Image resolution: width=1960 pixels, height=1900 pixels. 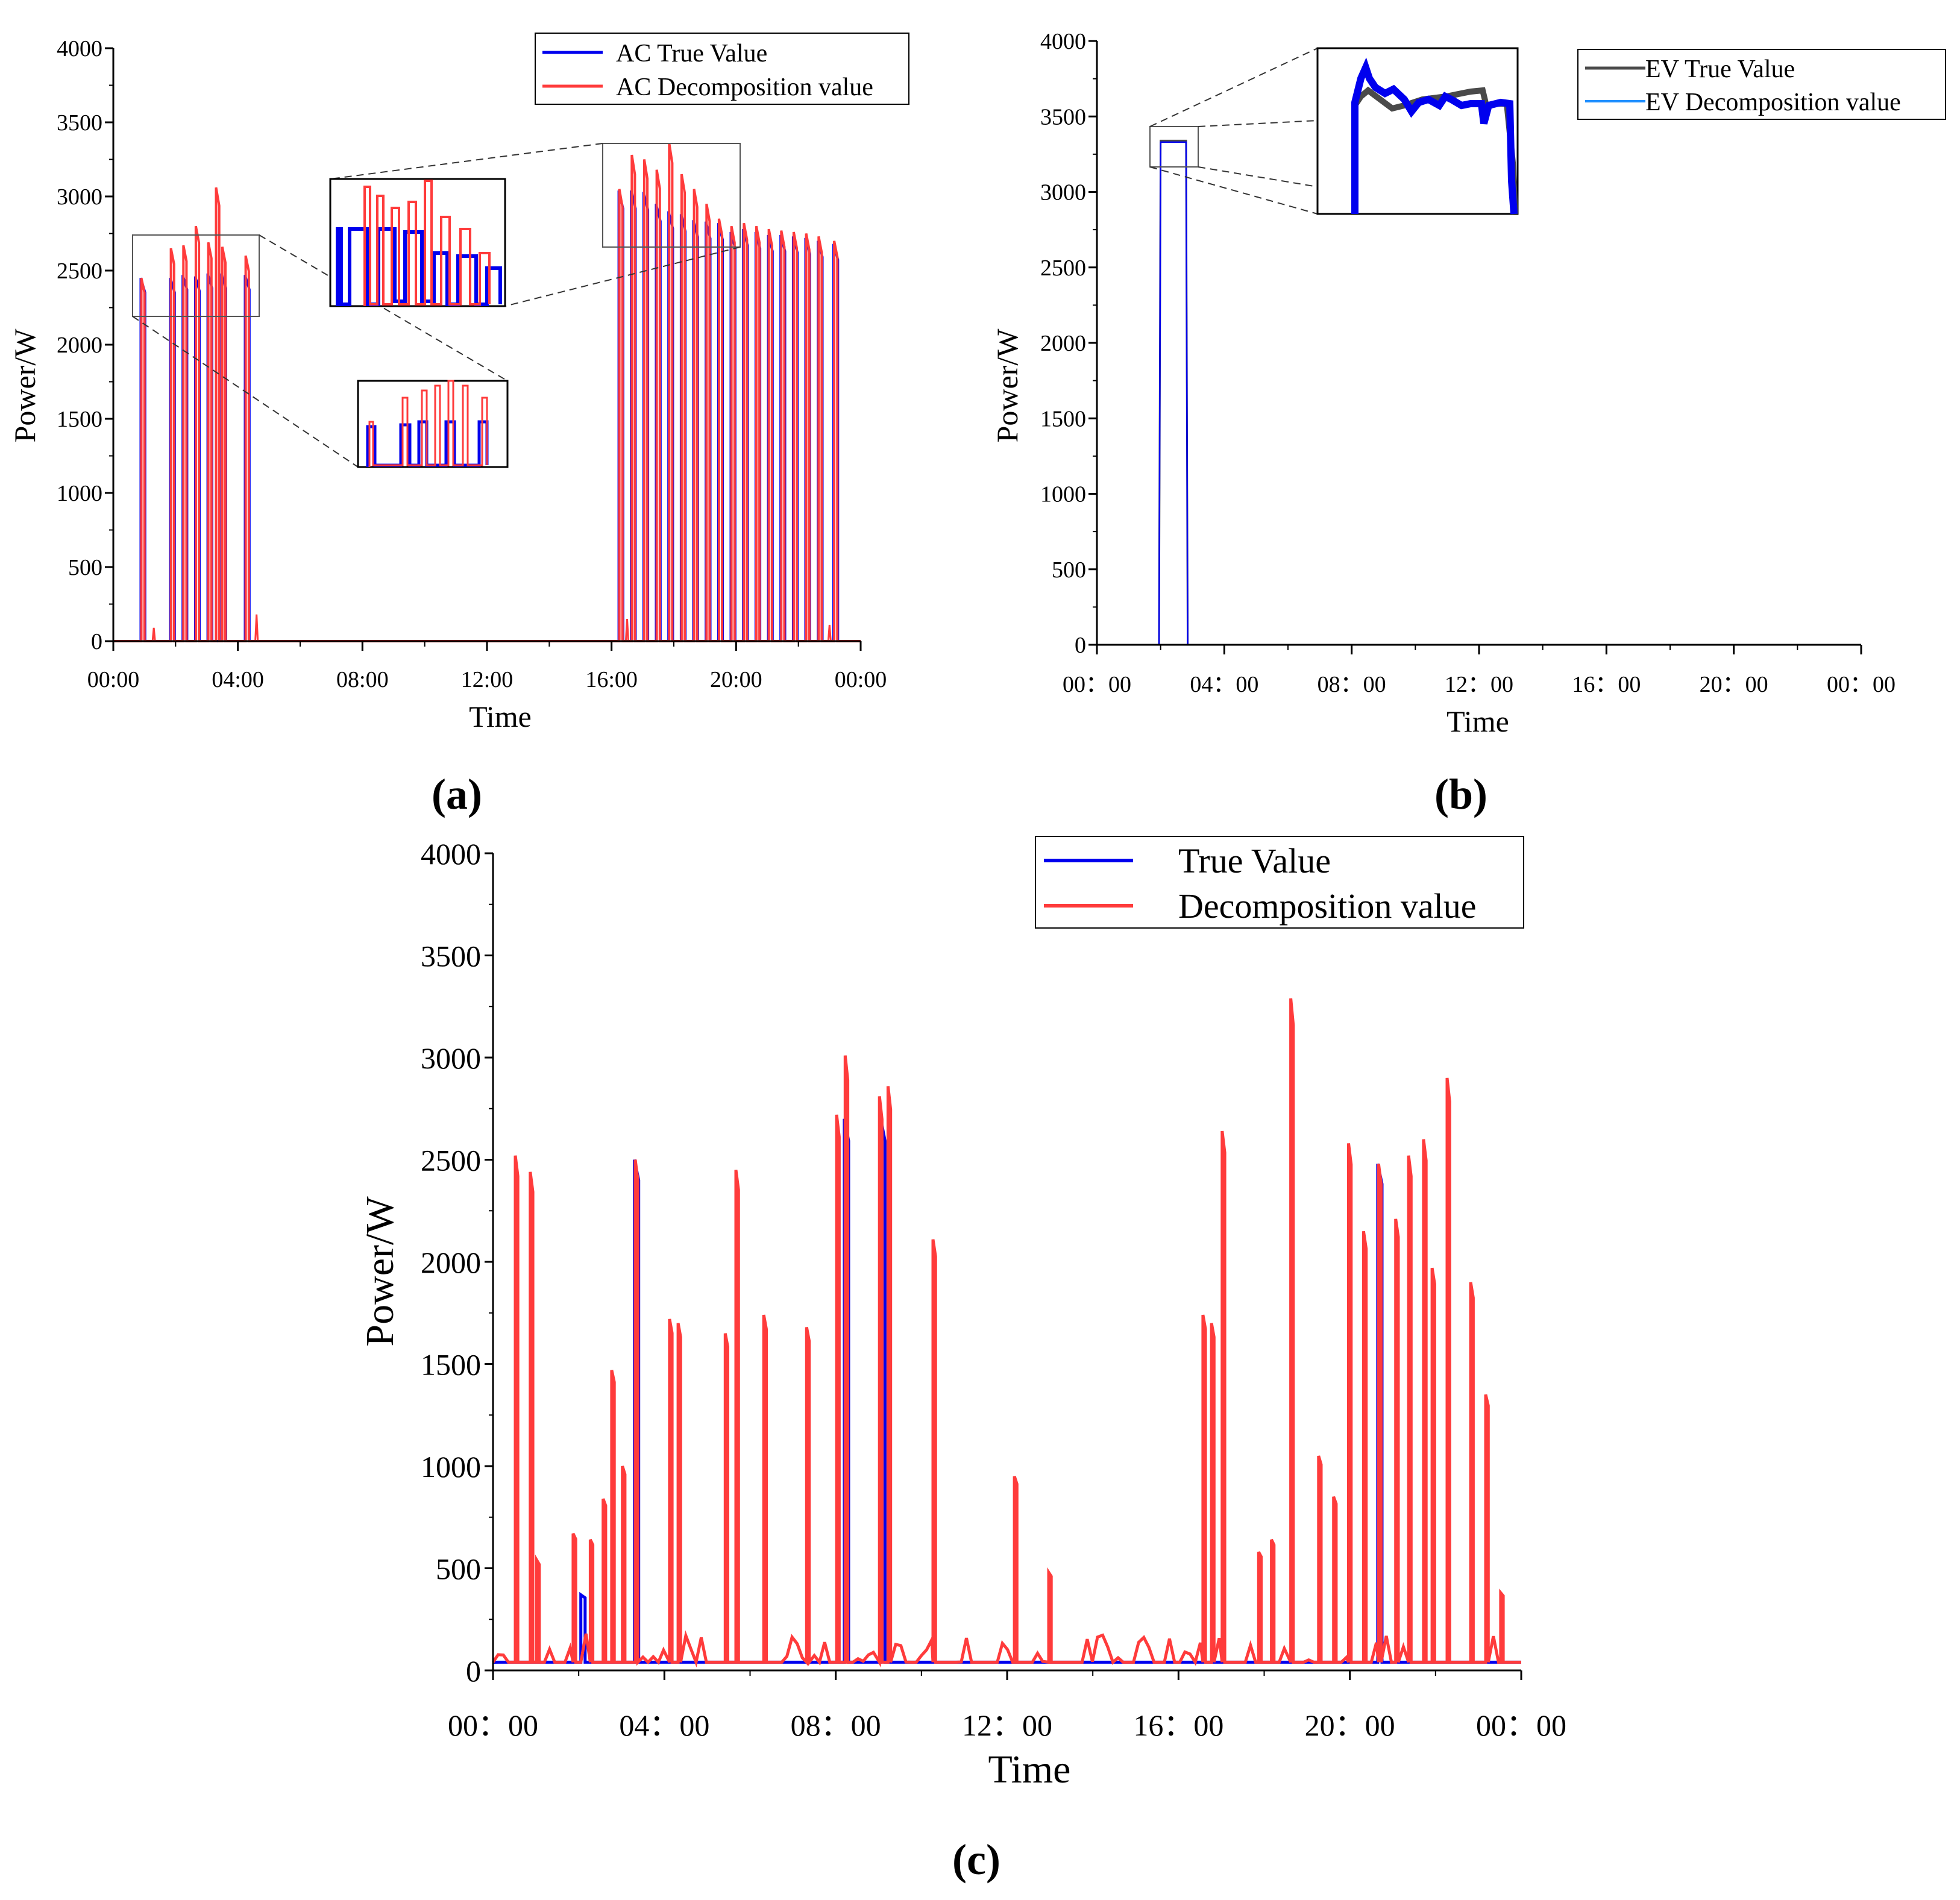 I want to click on chart-b-zoom-region, so click(x=1174, y=147).